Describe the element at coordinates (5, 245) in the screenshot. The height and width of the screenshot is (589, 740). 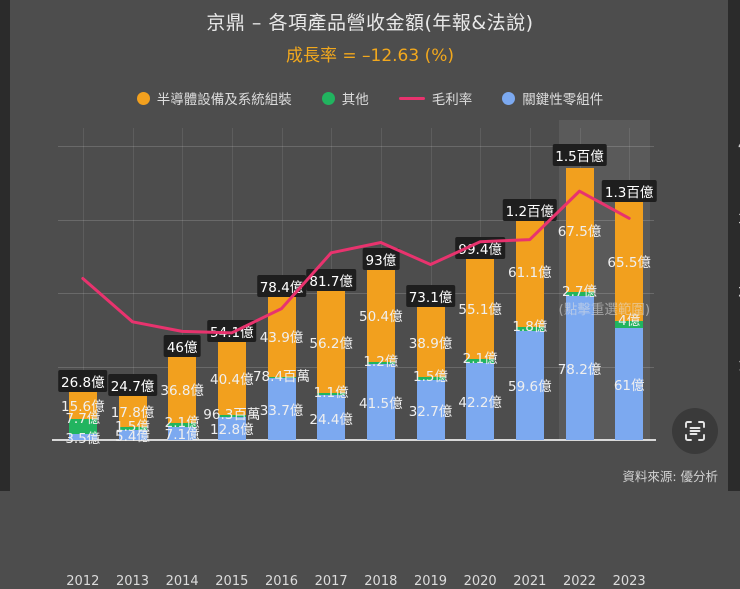
I see `left-rail` at that location.